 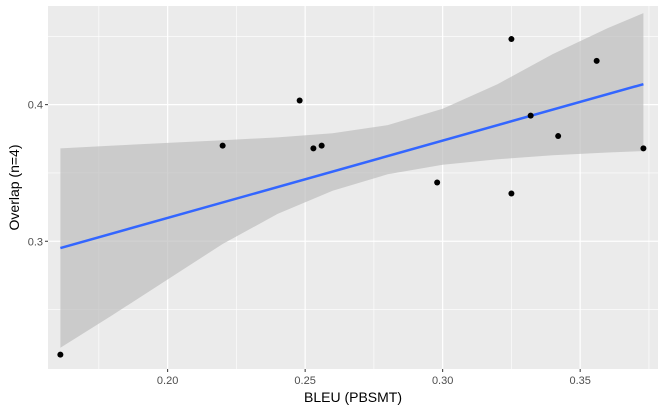 I want to click on y-tick-label: 0.3, so click(x=35, y=242).